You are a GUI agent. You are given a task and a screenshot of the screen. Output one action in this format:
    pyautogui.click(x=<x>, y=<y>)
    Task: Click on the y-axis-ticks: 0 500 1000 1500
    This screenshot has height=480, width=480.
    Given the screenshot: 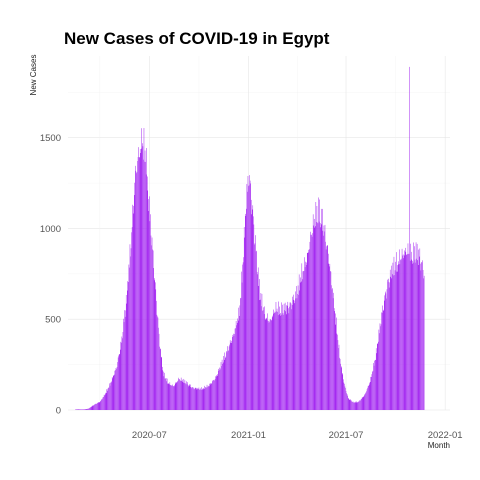 What is the action you would take?
    pyautogui.click(x=50, y=274)
    